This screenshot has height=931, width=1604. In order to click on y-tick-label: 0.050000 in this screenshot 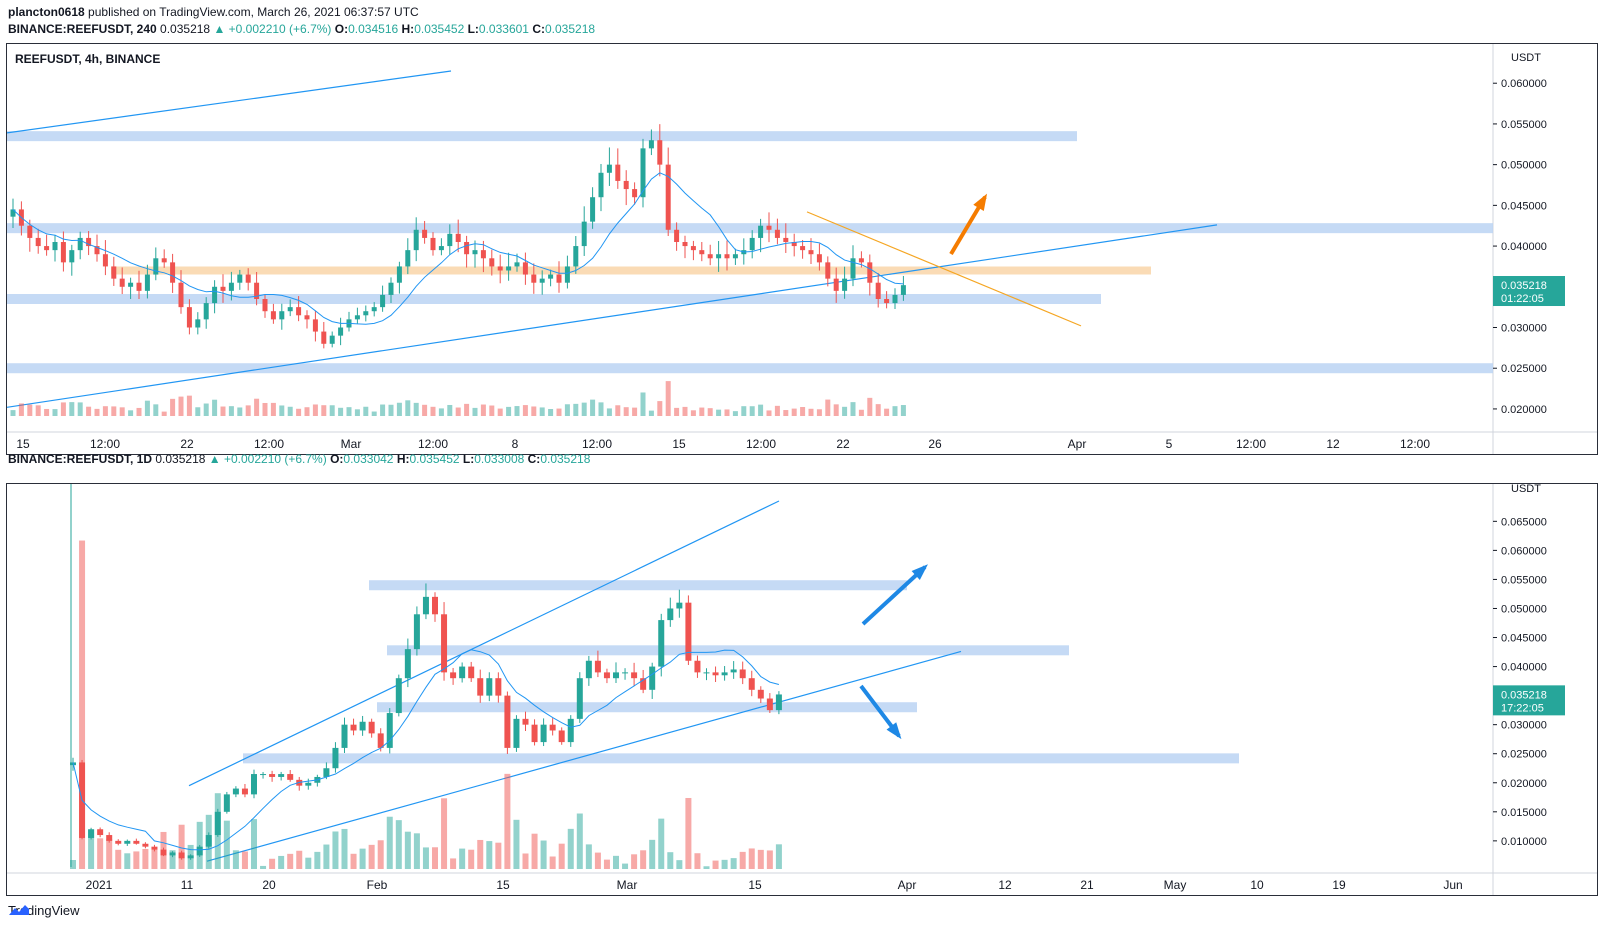, I will do `click(1524, 609)`.